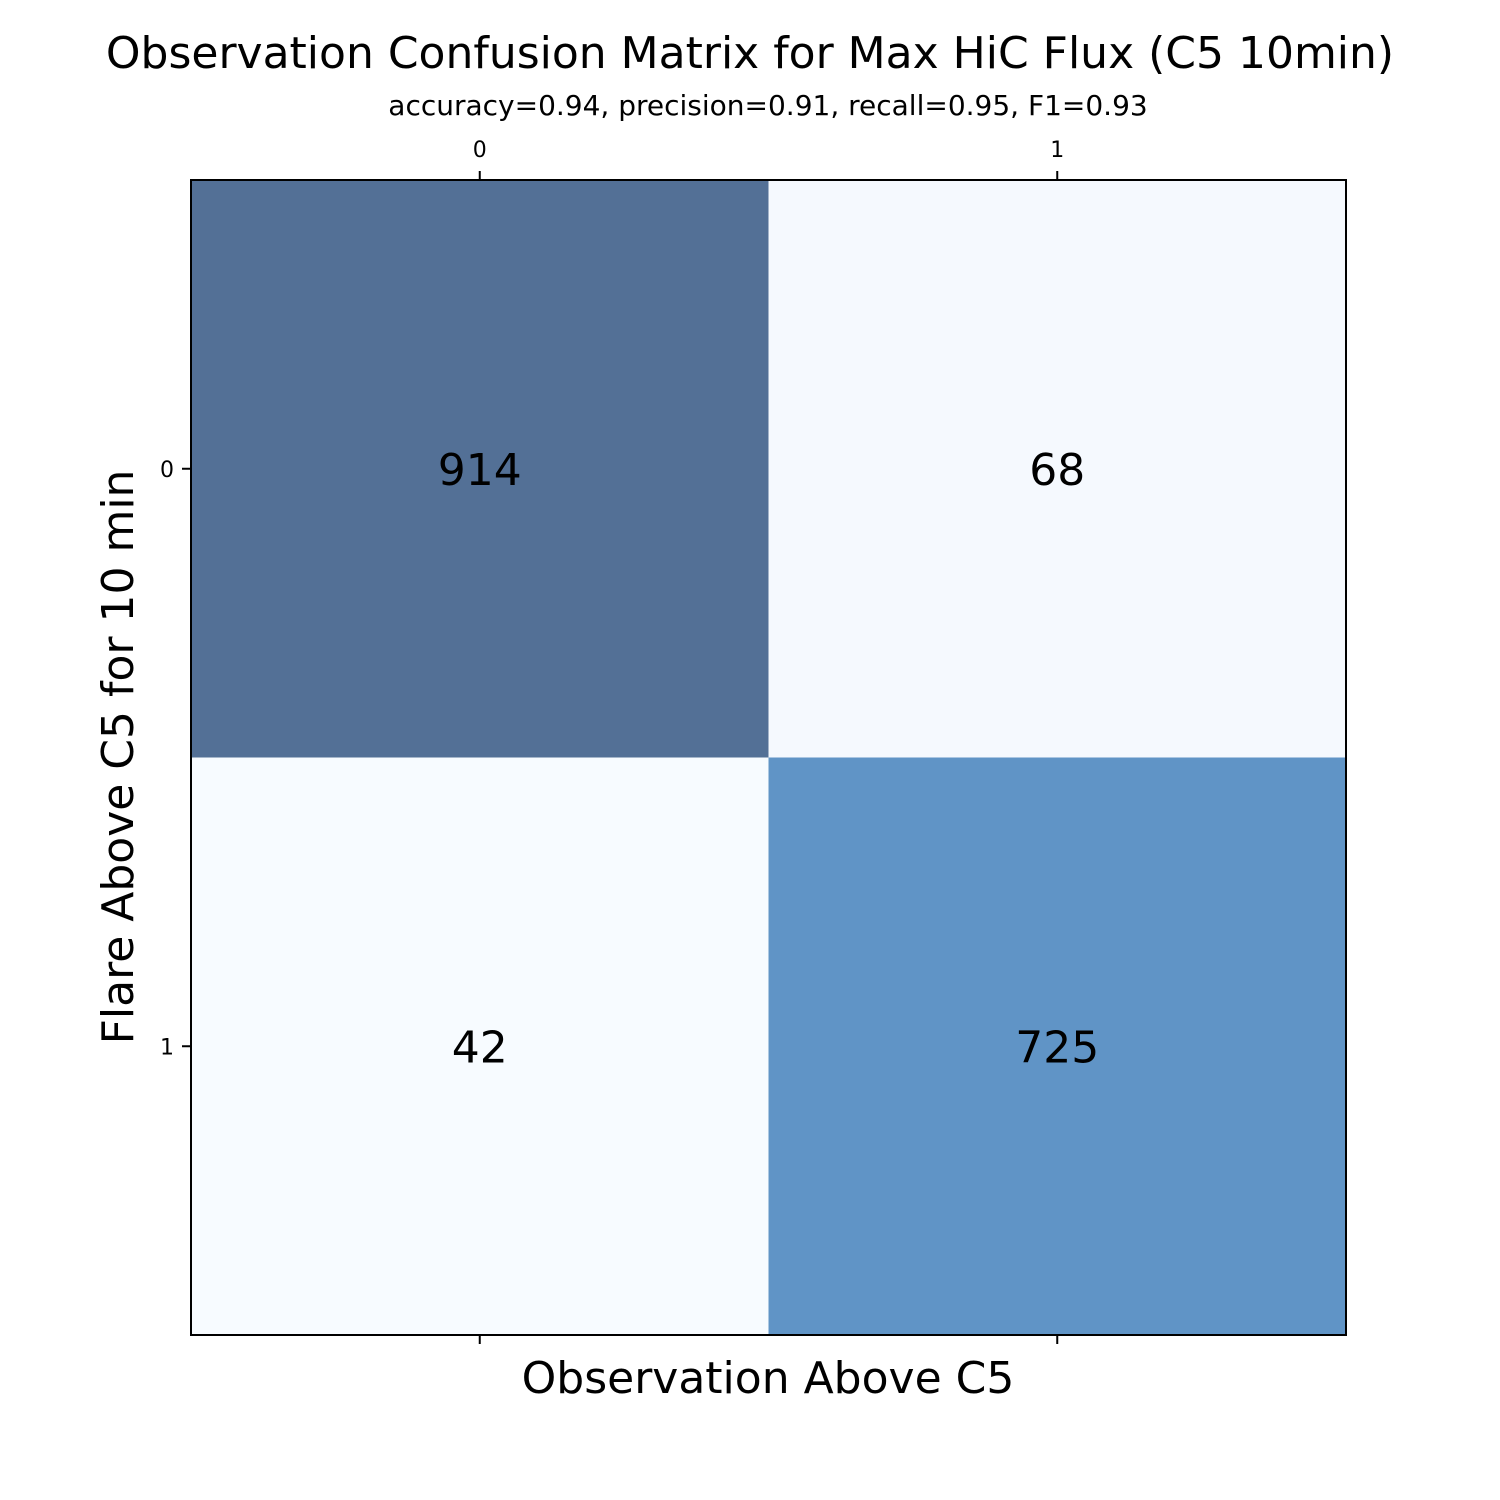 This screenshot has width=1500, height=1500. What do you see at coordinates (768, 1378) in the screenshot?
I see `x-axis-label: Observation Above C5` at bounding box center [768, 1378].